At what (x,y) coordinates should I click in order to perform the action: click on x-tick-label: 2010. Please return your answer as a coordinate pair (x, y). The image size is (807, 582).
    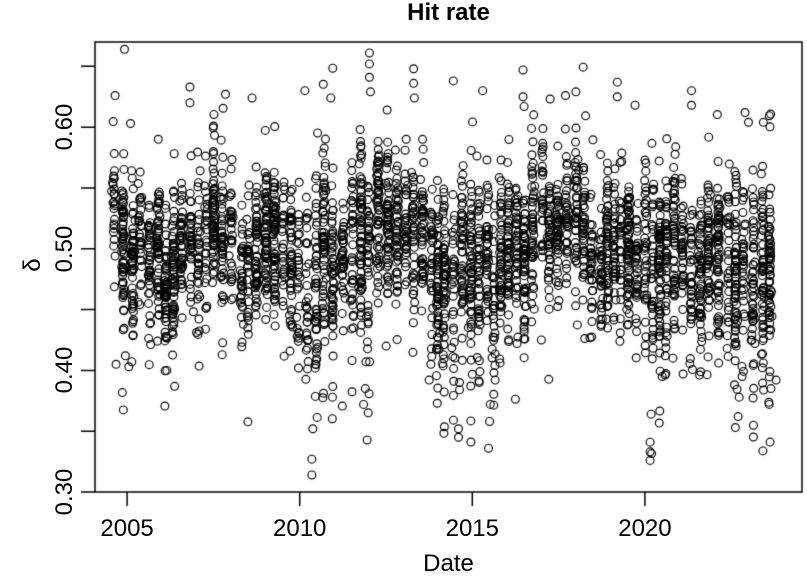
    Looking at the image, I should click on (300, 528).